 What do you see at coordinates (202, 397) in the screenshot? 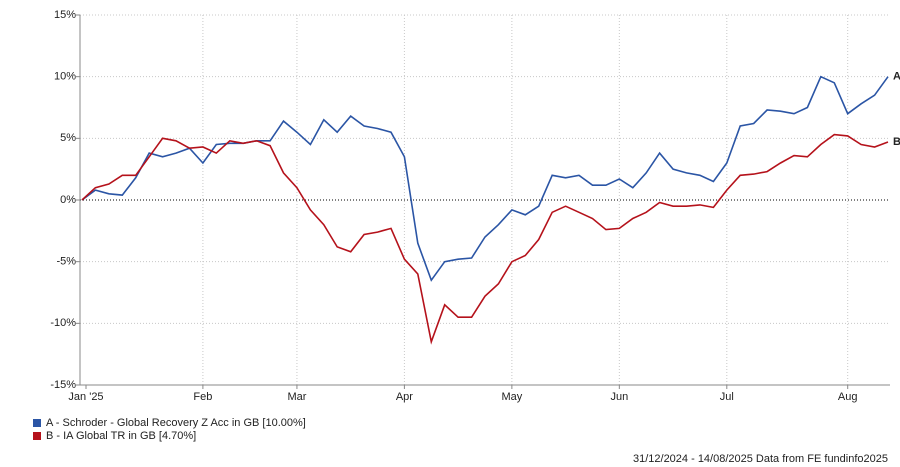
I see `x-tick-label: Feb` at bounding box center [202, 397].